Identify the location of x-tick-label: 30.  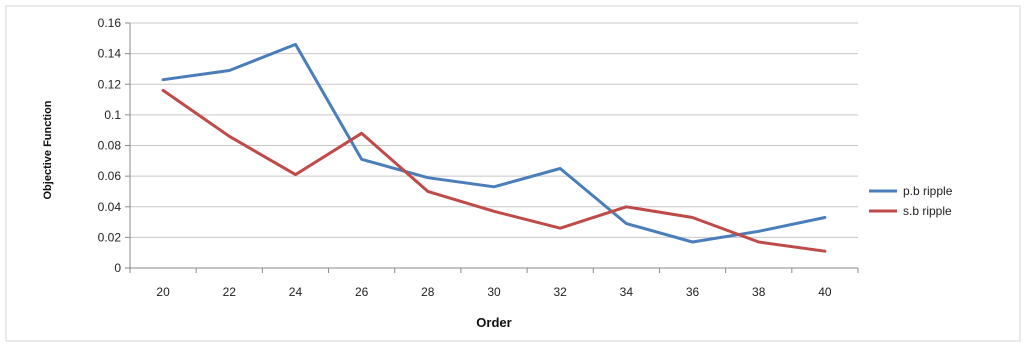
(494, 292).